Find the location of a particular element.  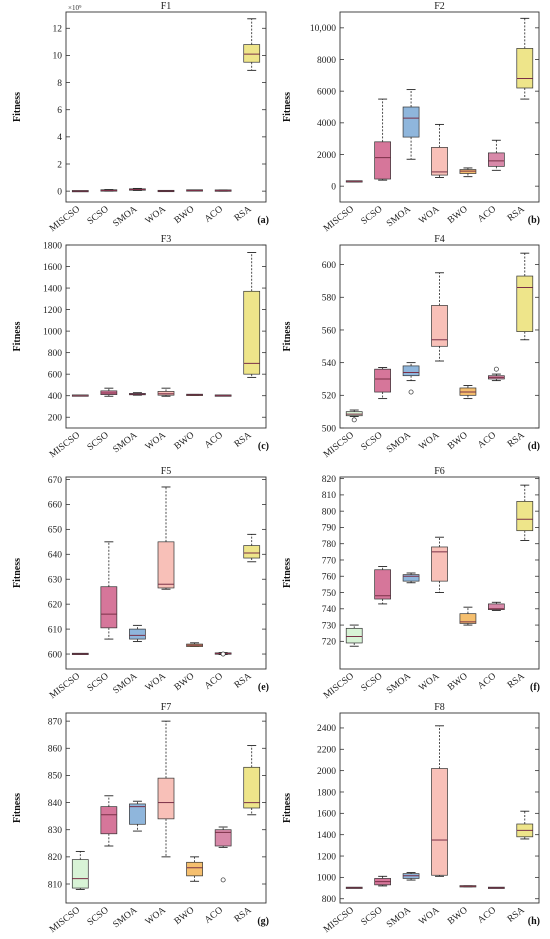

y-tick-label: 400 is located at coordinates (55, 397).